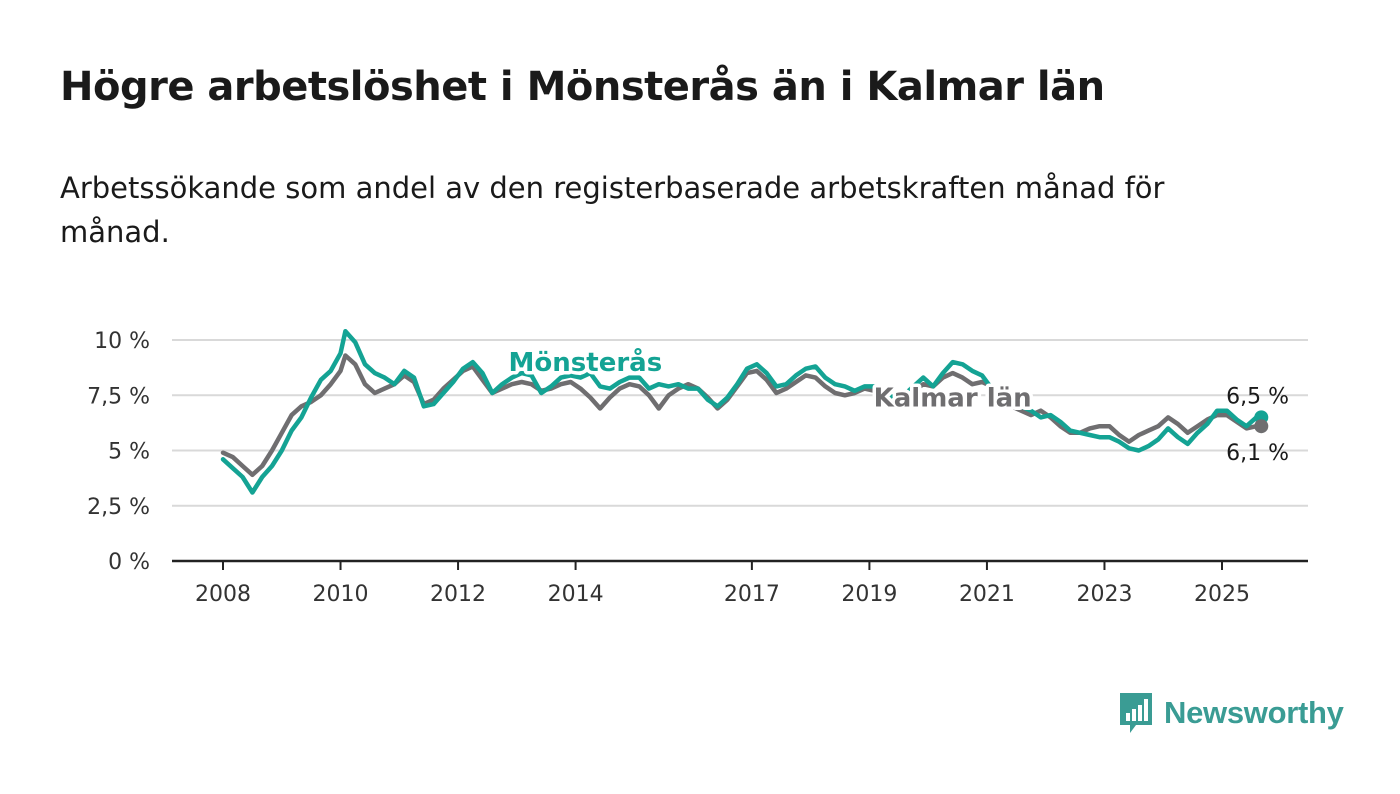 The width and height of the screenshot is (1400, 794). I want to click on brand-name: Newsworthy, so click(1254, 712).